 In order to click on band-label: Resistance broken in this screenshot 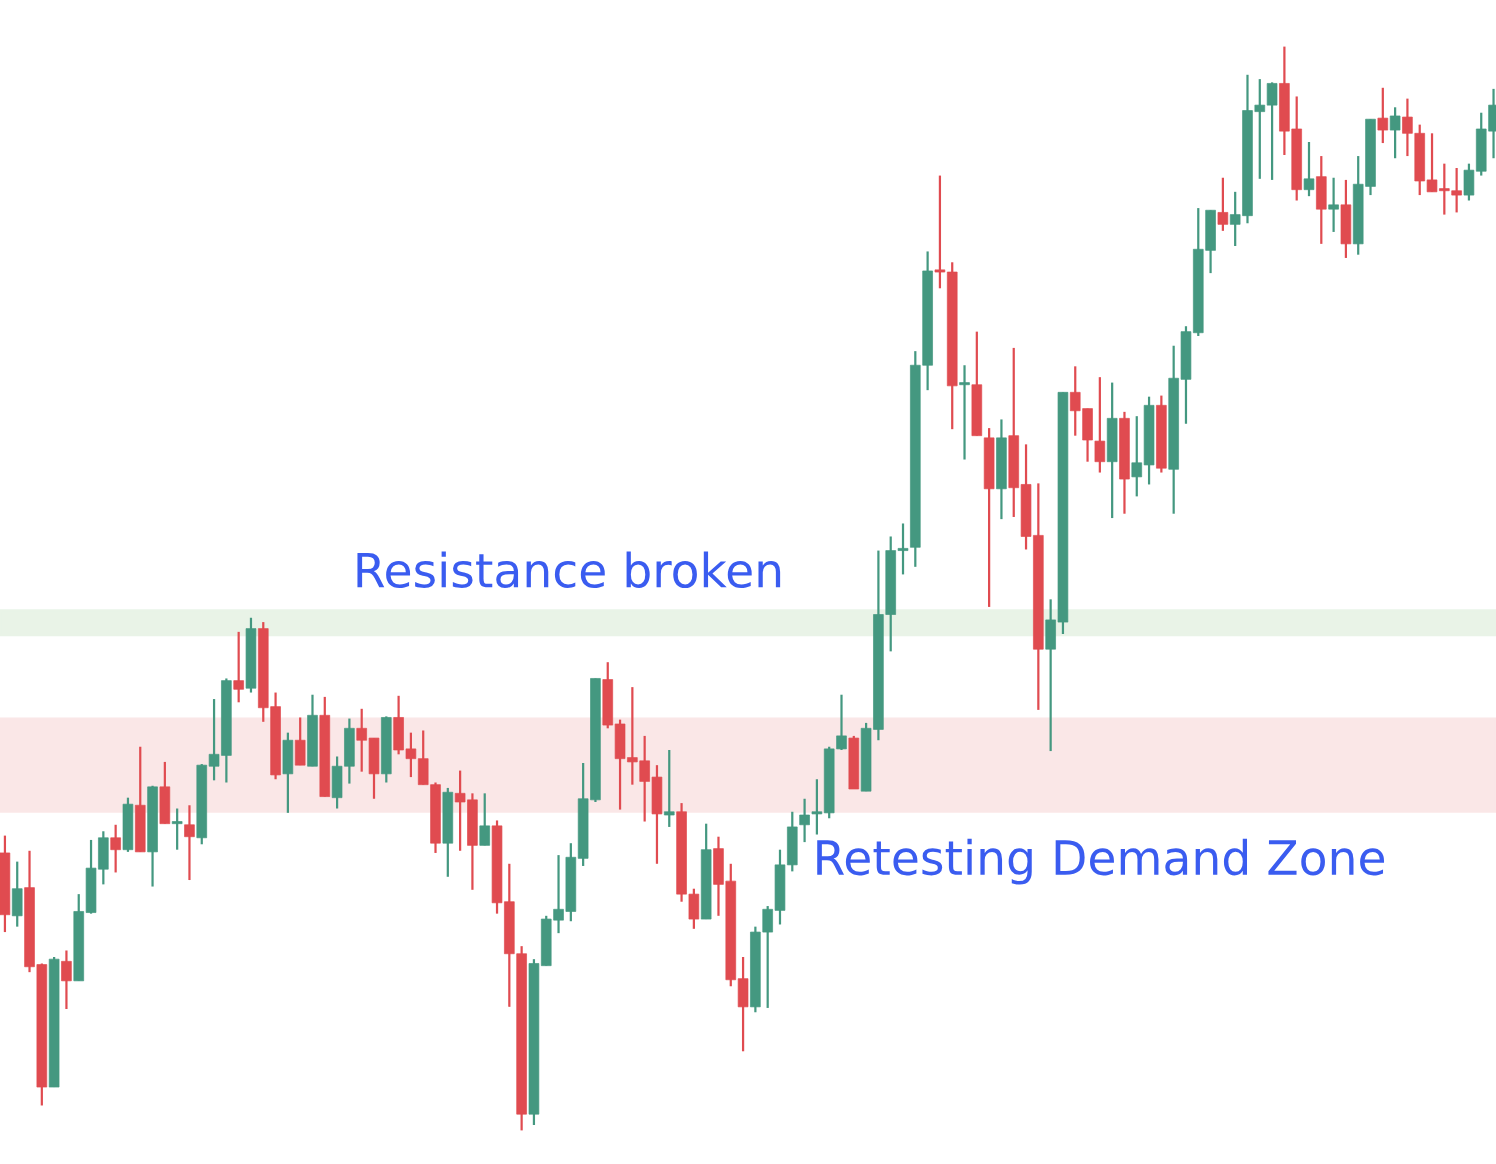, I will do `click(569, 570)`.